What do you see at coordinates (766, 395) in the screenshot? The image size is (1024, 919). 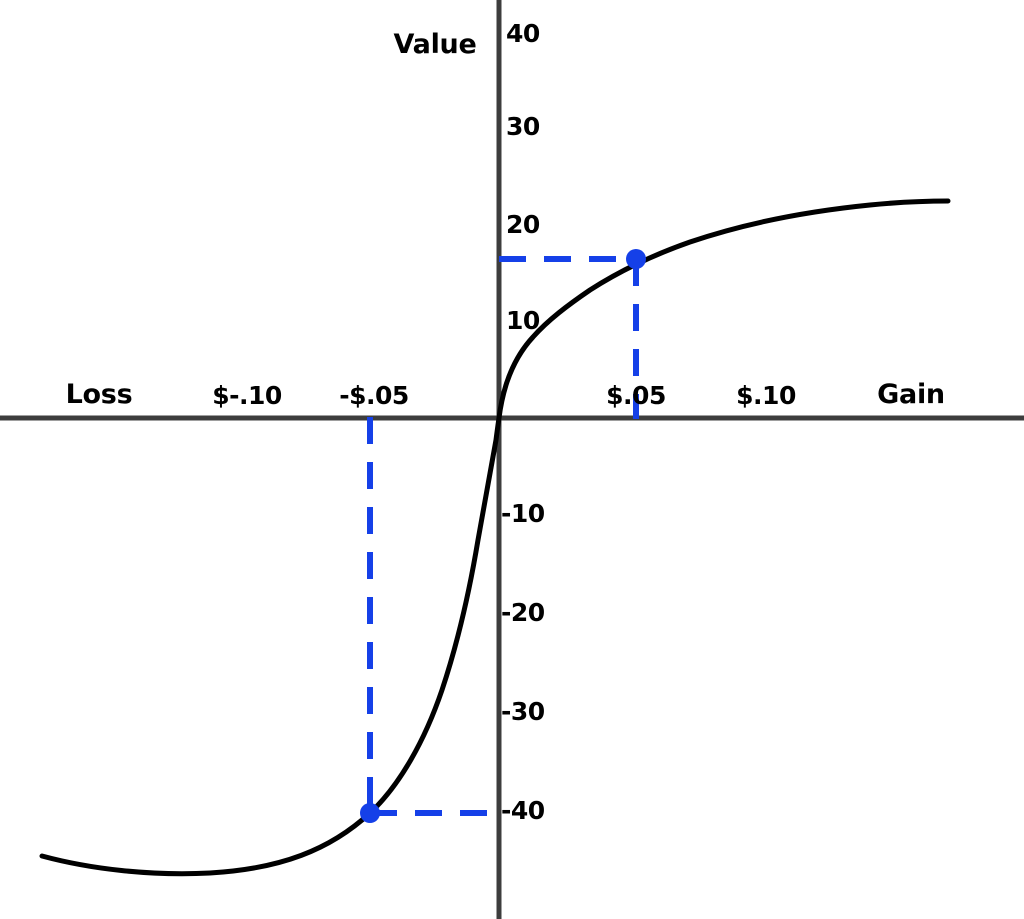 I see `x-tick-label-pos-10: $.10` at bounding box center [766, 395].